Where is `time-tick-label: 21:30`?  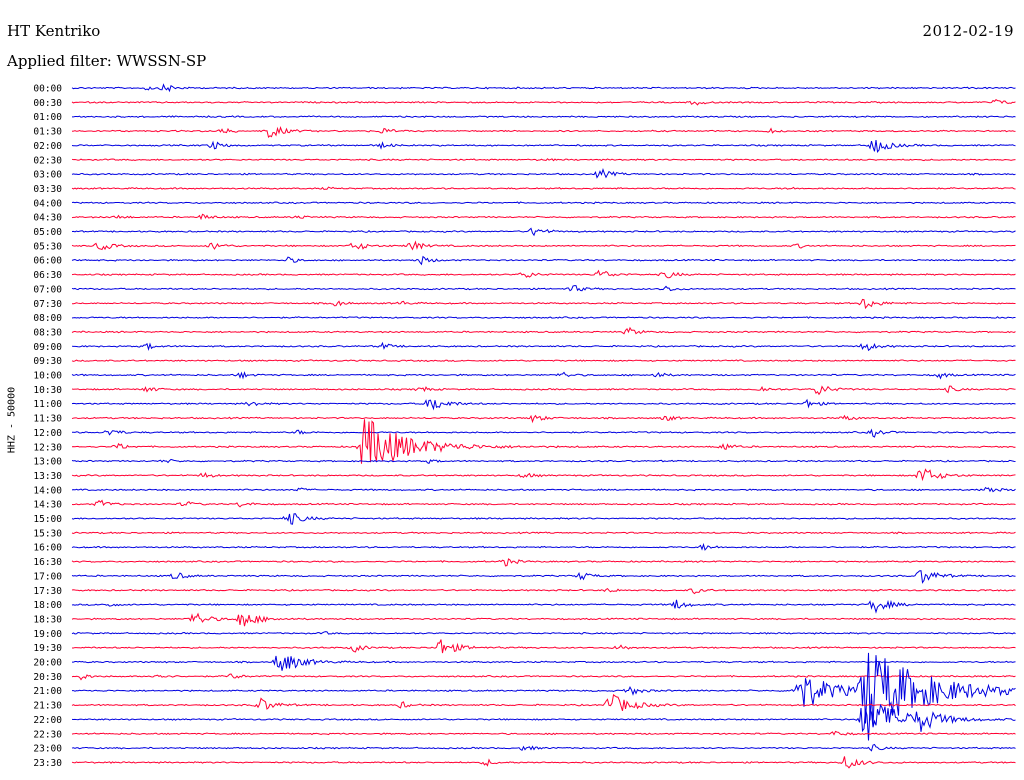
time-tick-label: 21:30 is located at coordinates (47, 706).